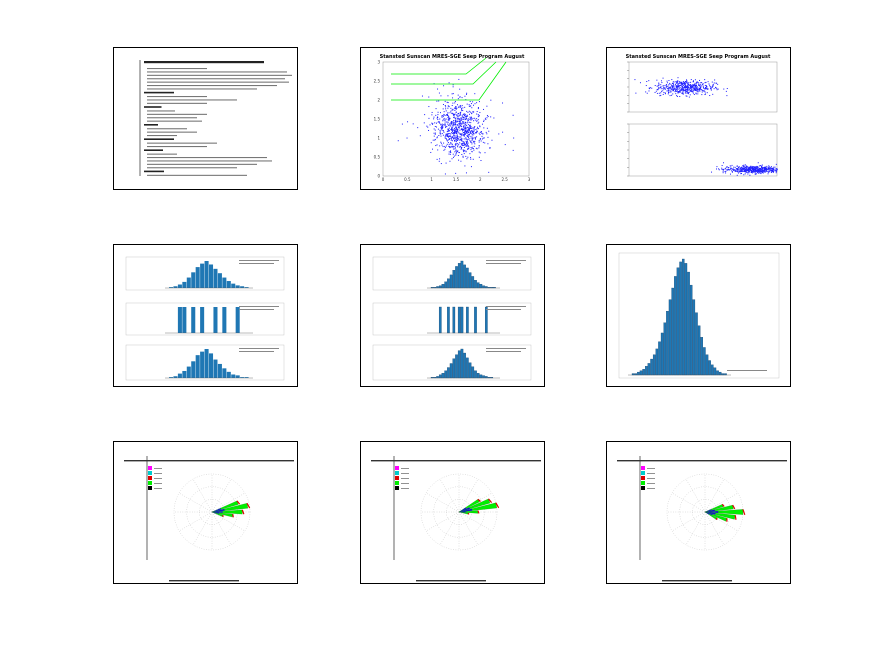 The height and width of the screenshot is (656, 875). I want to click on polar-legend-swatch, so click(397, 468).